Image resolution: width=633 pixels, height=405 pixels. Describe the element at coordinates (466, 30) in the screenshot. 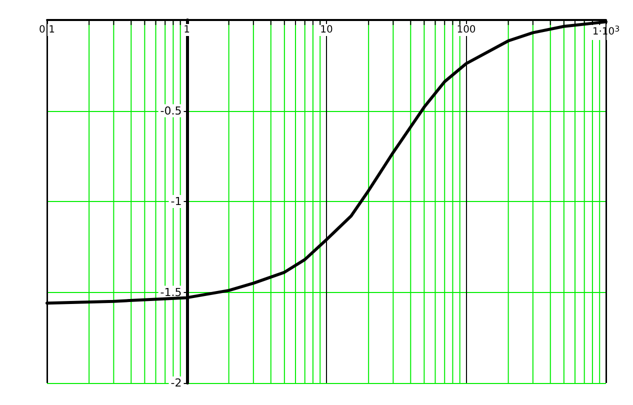

I see `x-tick-label: 100` at that location.